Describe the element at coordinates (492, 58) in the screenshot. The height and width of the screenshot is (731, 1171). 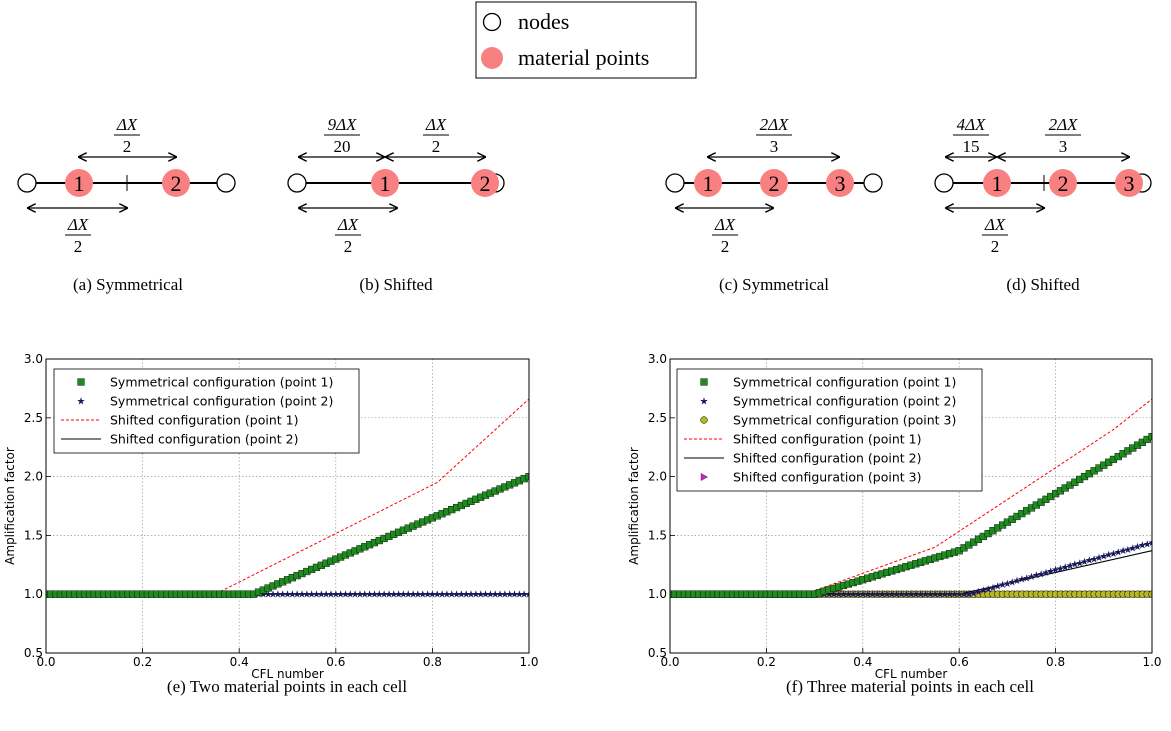
I see `material-point-legend-symbol` at that location.